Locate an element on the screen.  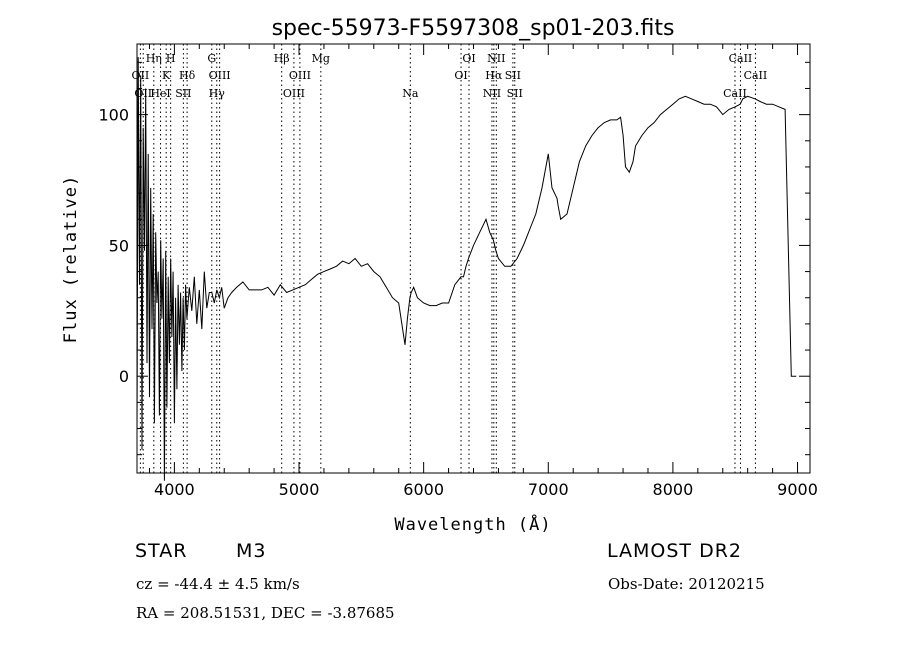
x-tick-label: 4000 is located at coordinates (174, 489).